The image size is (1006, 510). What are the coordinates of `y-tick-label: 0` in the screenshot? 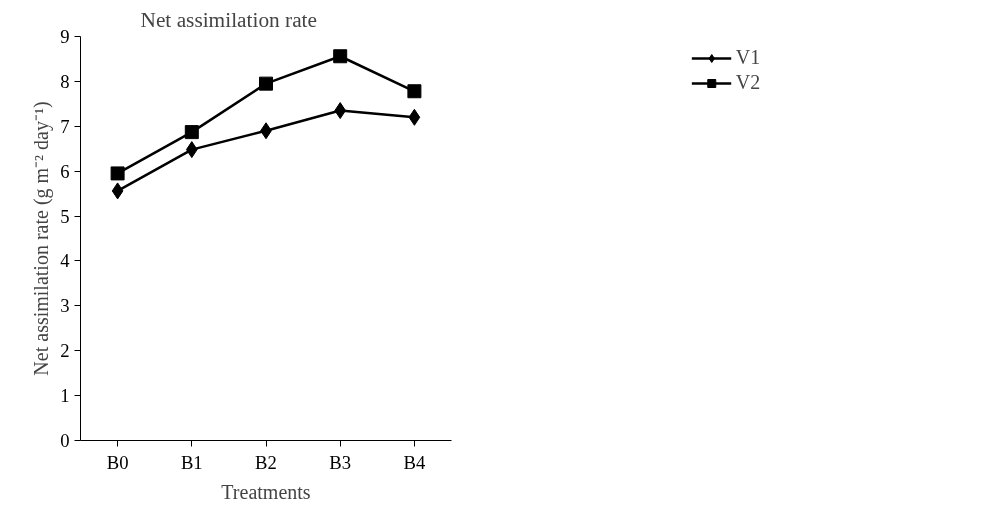 It's located at (65, 440).